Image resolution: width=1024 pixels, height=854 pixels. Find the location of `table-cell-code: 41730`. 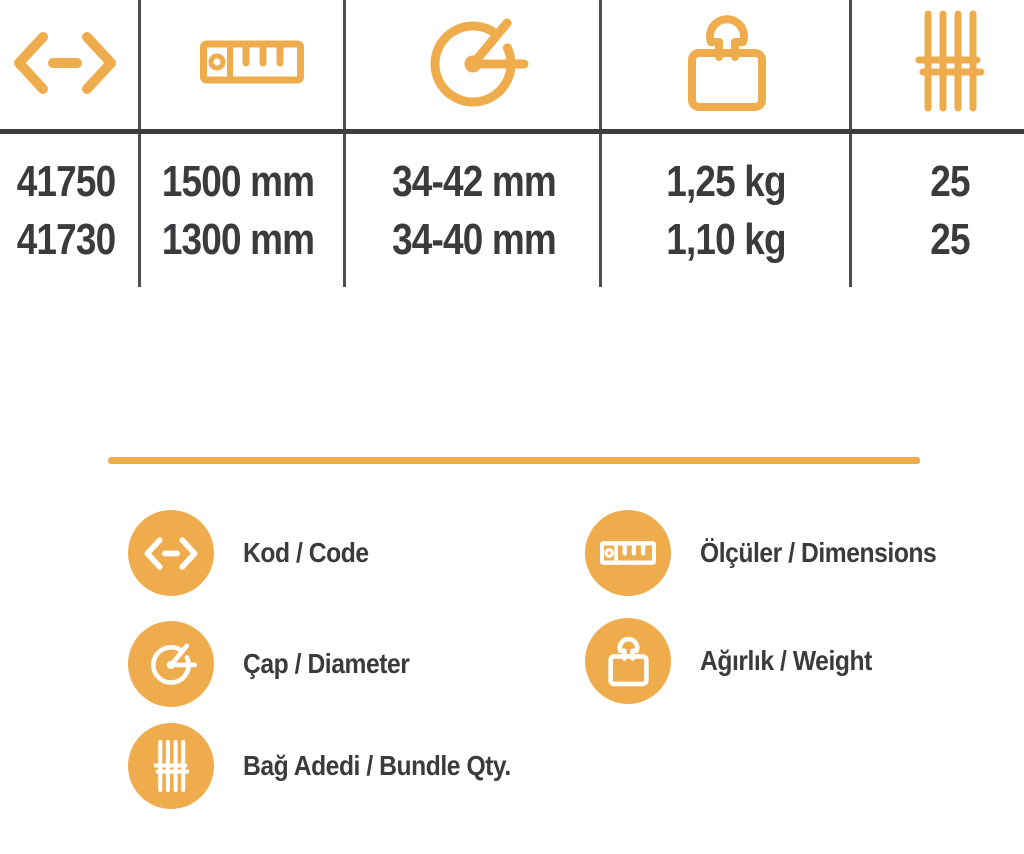

table-cell-code: 41730 is located at coordinates (66, 239).